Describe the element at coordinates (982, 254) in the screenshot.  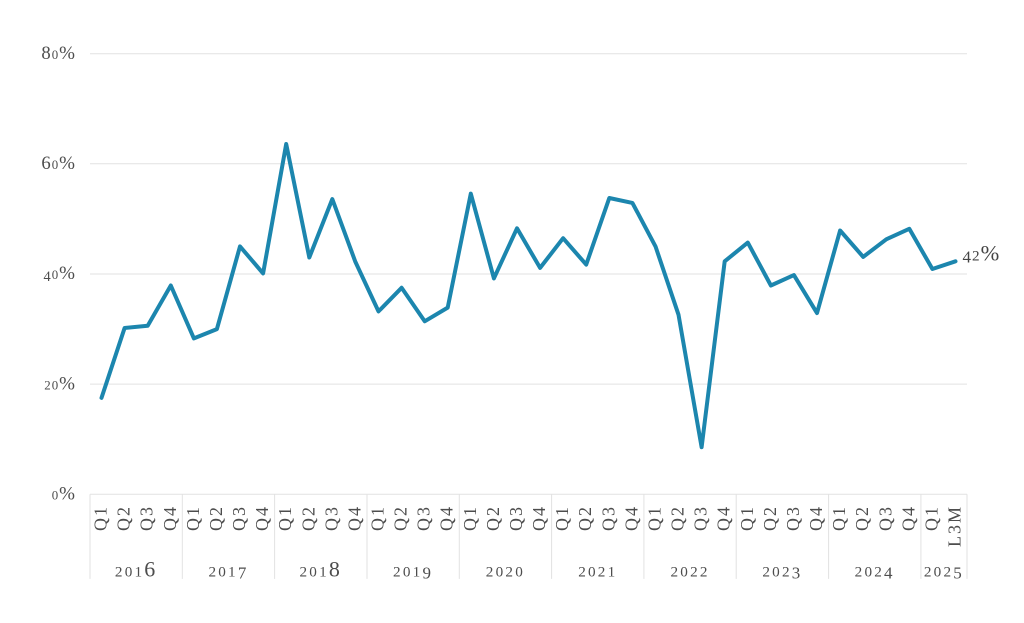
I see `svg-text: 42%` at that location.